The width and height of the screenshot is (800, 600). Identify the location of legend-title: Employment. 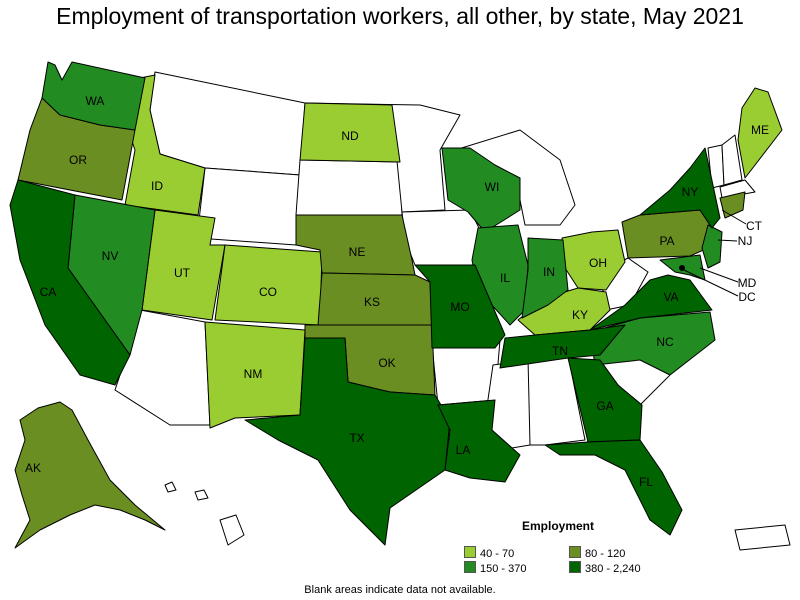
(558, 526).